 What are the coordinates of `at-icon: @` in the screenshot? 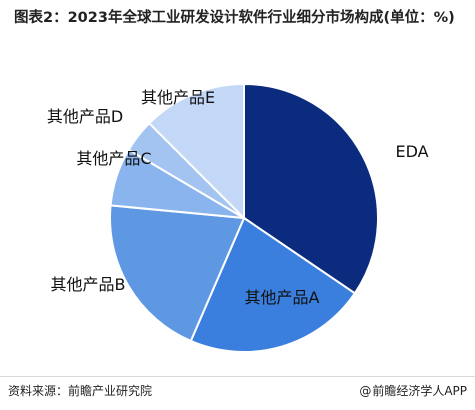 It's located at (365, 391).